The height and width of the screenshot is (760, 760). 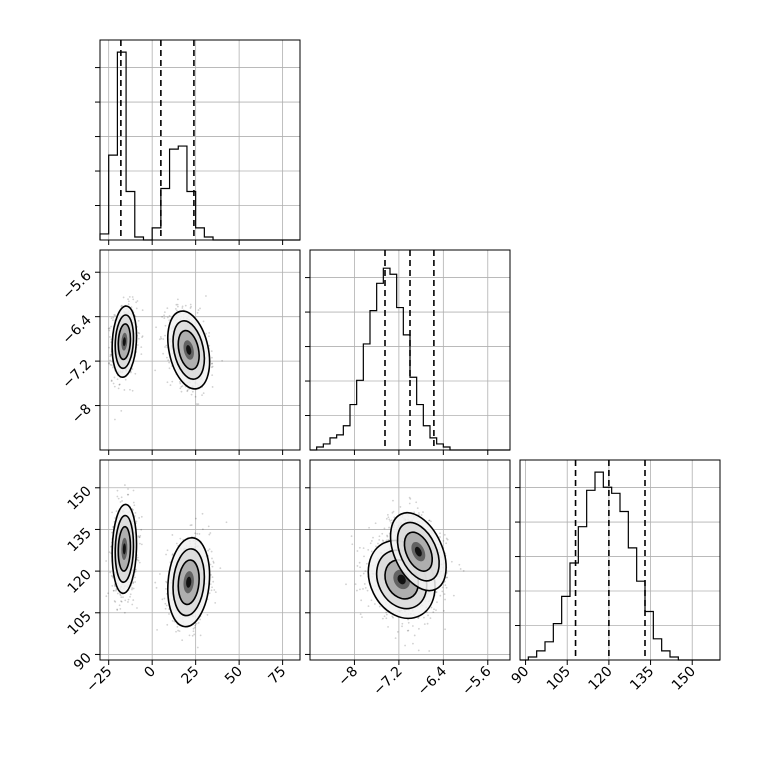 What do you see at coordinates (410, 560) in the screenshot?
I see `grid` at bounding box center [410, 560].